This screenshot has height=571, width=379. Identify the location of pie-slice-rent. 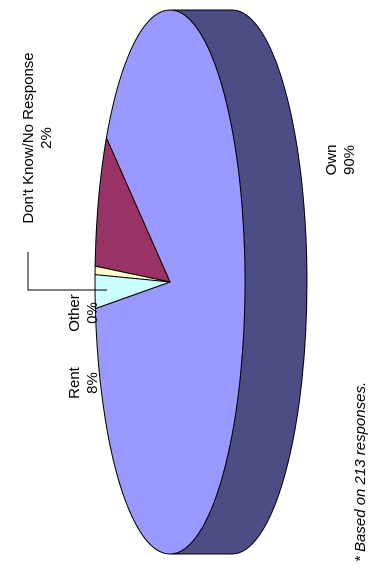
(132, 209).